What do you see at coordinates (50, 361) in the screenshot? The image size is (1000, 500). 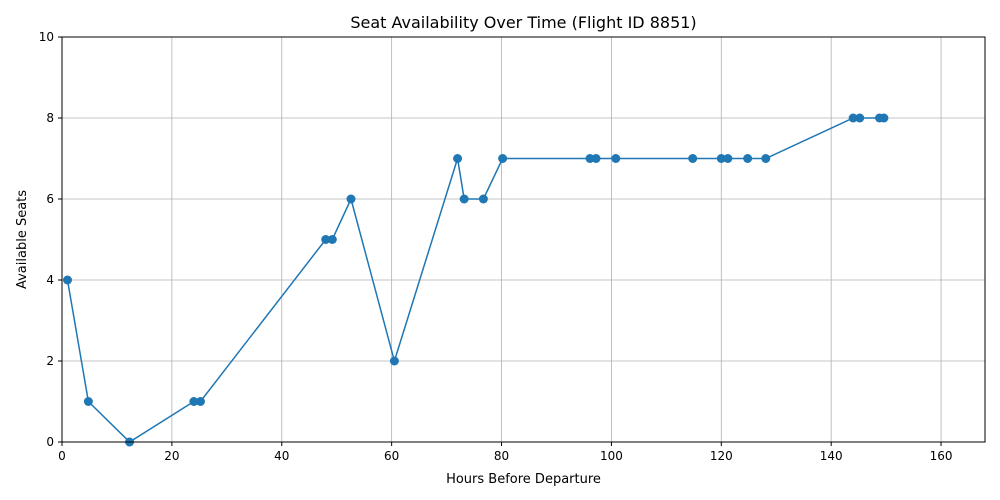 I see `y-tick-label: 2` at bounding box center [50, 361].